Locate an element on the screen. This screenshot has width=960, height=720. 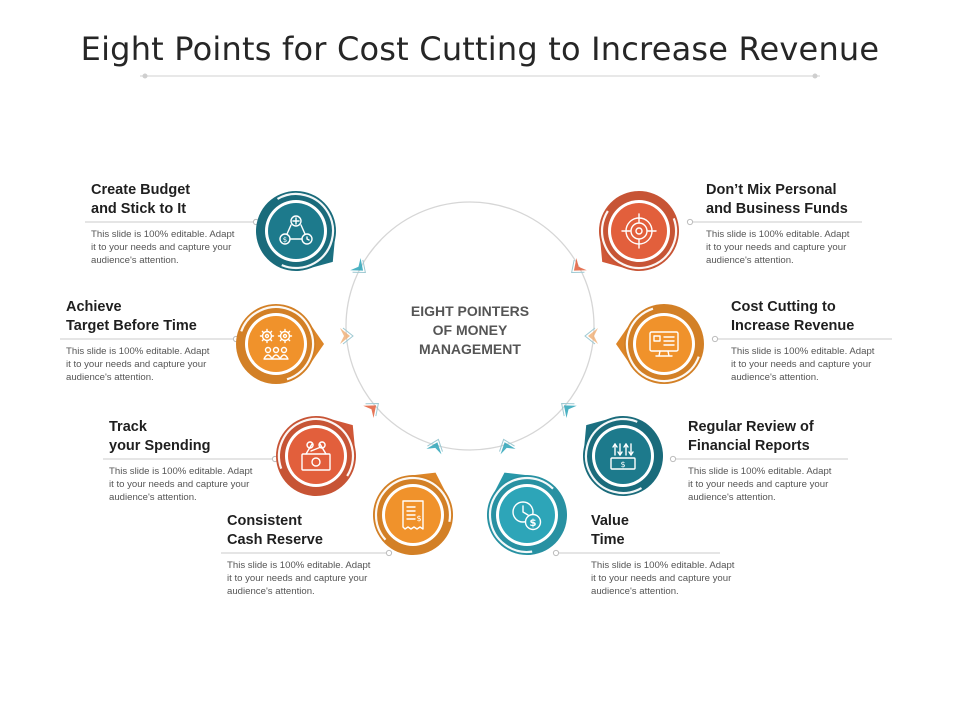
item-heading: Regular Review of is located at coordinates (751, 427).